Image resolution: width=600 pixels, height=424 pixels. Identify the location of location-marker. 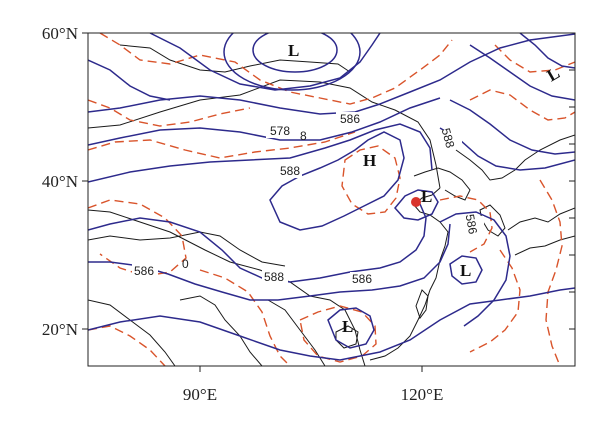
(416, 202).